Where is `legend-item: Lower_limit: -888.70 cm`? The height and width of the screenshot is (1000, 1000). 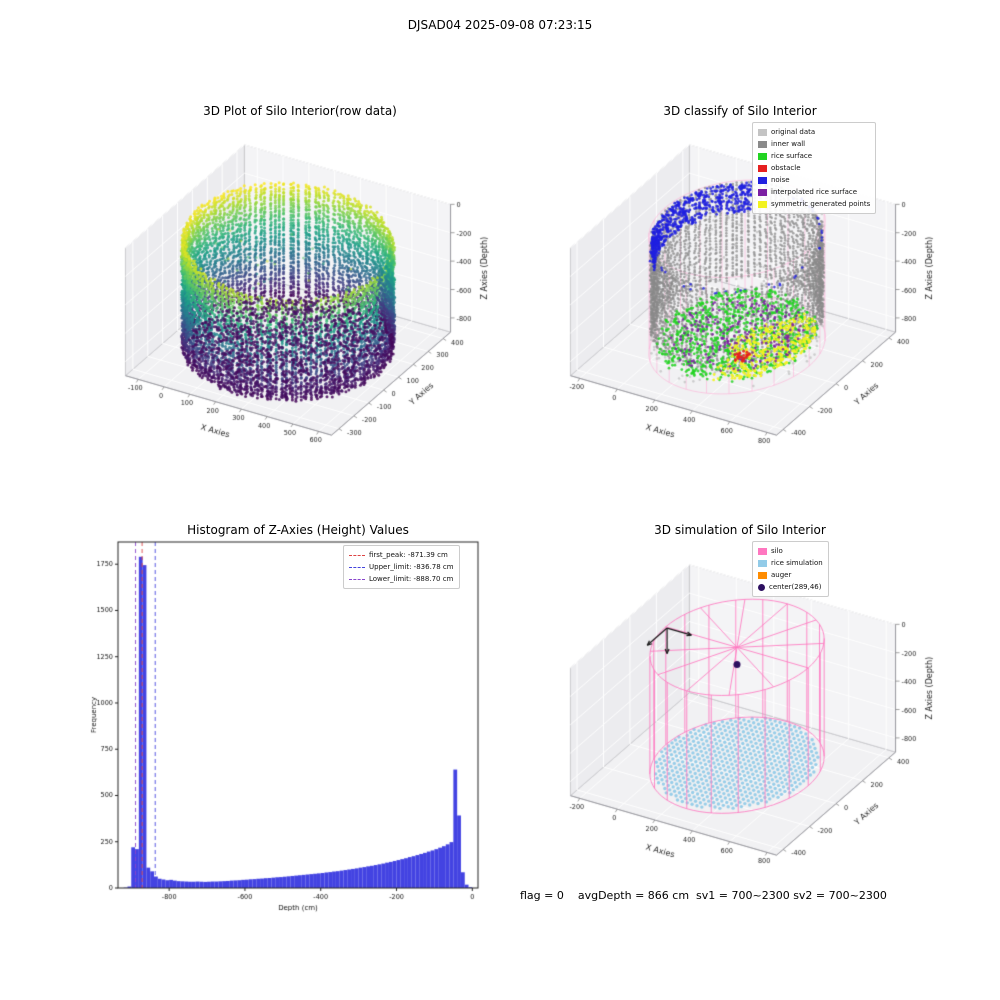 legend-item: Lower_limit: -888.70 cm is located at coordinates (401, 579).